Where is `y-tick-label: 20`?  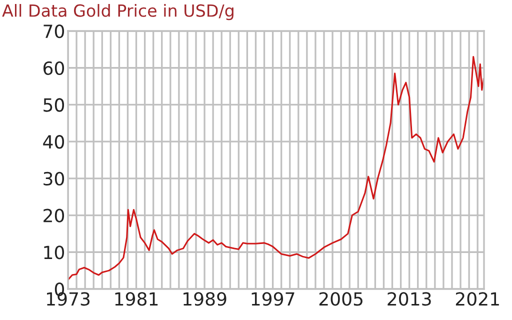
y-tick-label: 20 is located at coordinates (54, 215).